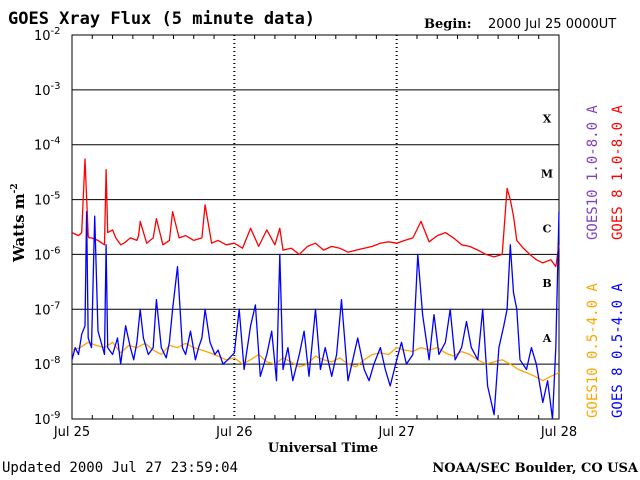 The width and height of the screenshot is (640, 480). What do you see at coordinates (56, 250) in the screenshot?
I see `y-tick-exponent: -6` at bounding box center [56, 250].